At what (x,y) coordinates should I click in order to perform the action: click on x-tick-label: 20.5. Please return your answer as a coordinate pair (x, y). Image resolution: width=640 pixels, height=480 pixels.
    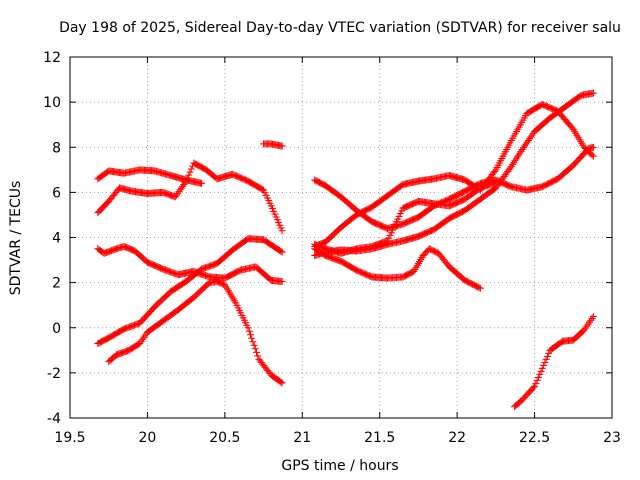
    Looking at the image, I should click on (224, 438).